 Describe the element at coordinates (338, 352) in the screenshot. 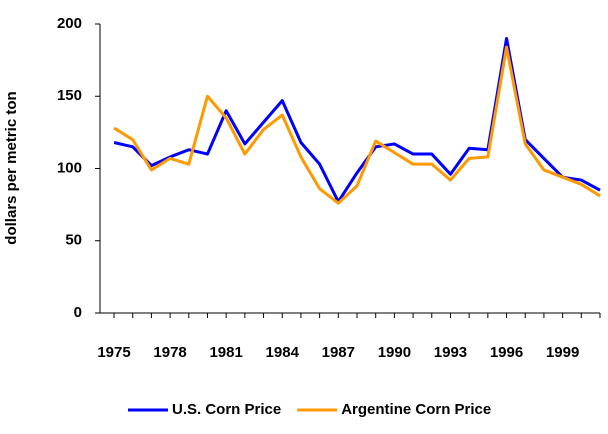

I see `x-tick-label: 1987` at that location.